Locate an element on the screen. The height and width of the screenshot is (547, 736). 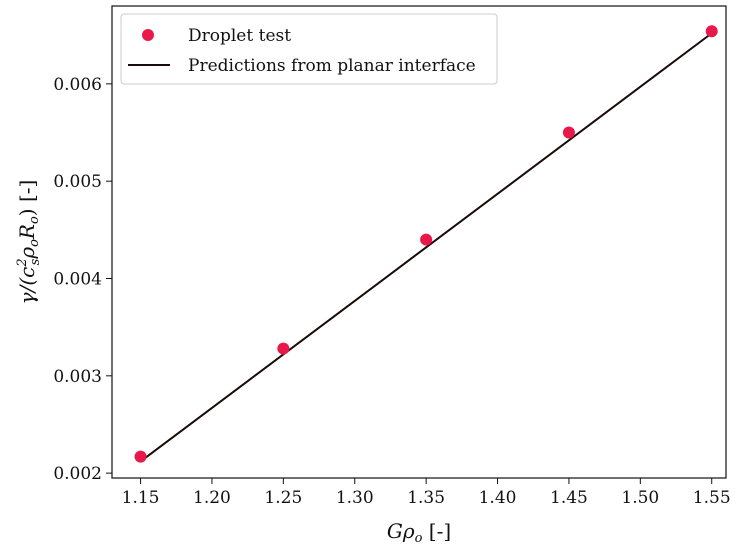
x-tick-label: 1.15 is located at coordinates (141, 498).